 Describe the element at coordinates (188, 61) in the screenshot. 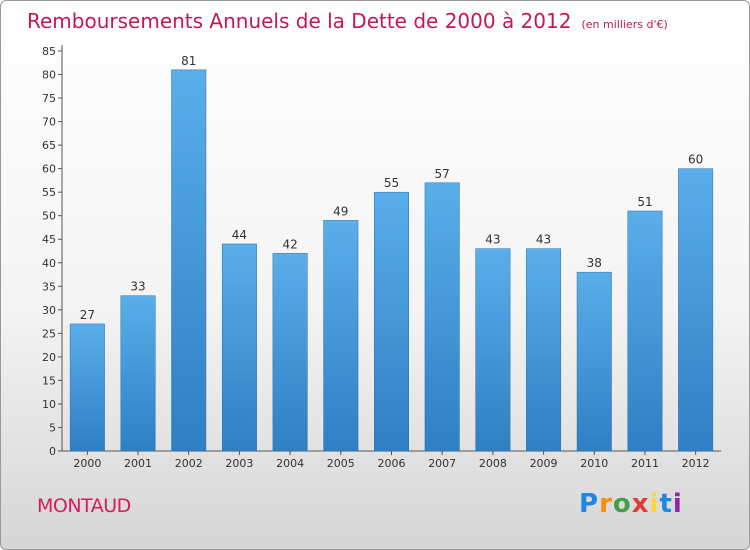

I see `data-label: 81` at that location.